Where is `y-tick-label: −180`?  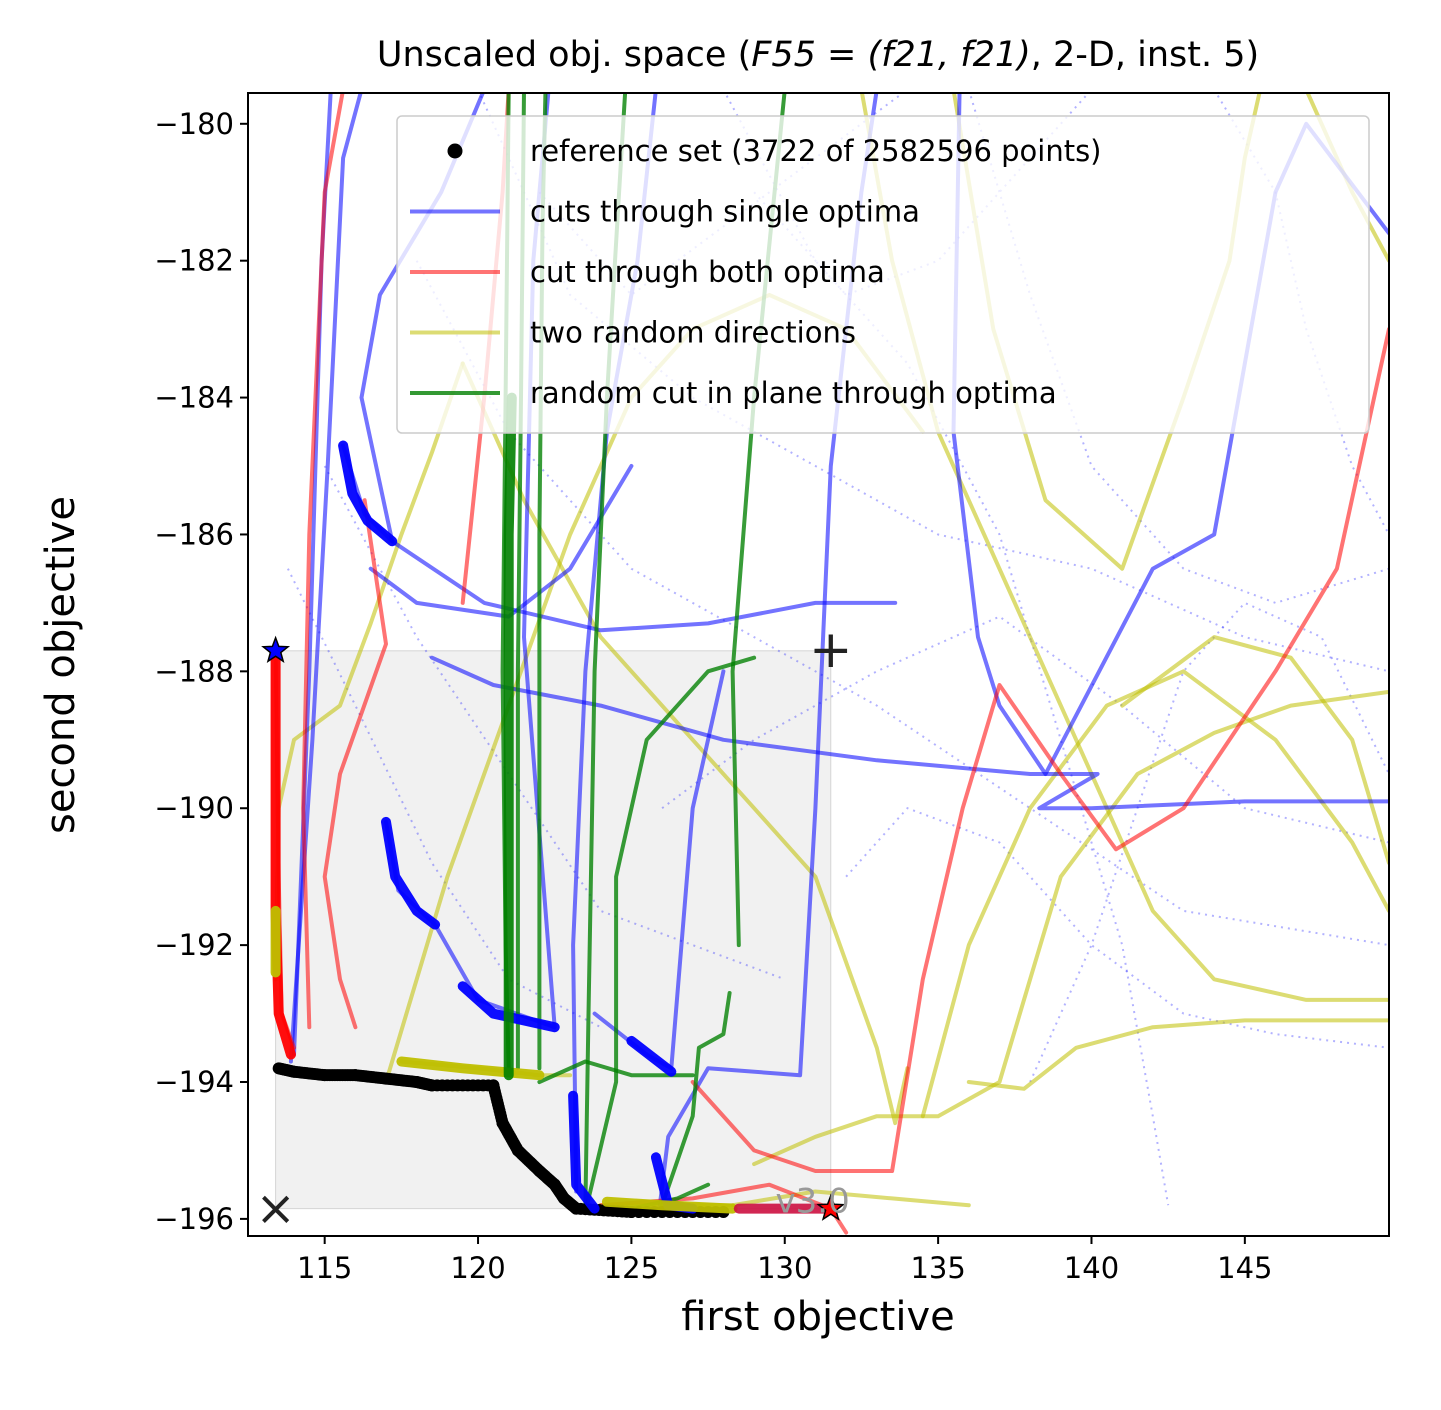
y-tick-label: −180 is located at coordinates (194, 124).